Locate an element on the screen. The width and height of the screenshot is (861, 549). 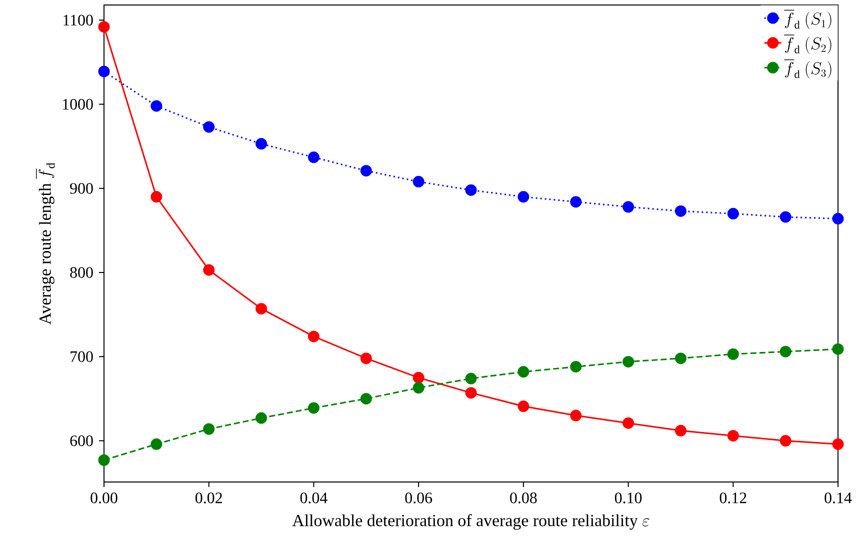
legend-label: $\overline{f}_{\mathrm{d}}\ (S_2)$ is located at coordinates (808, 44).